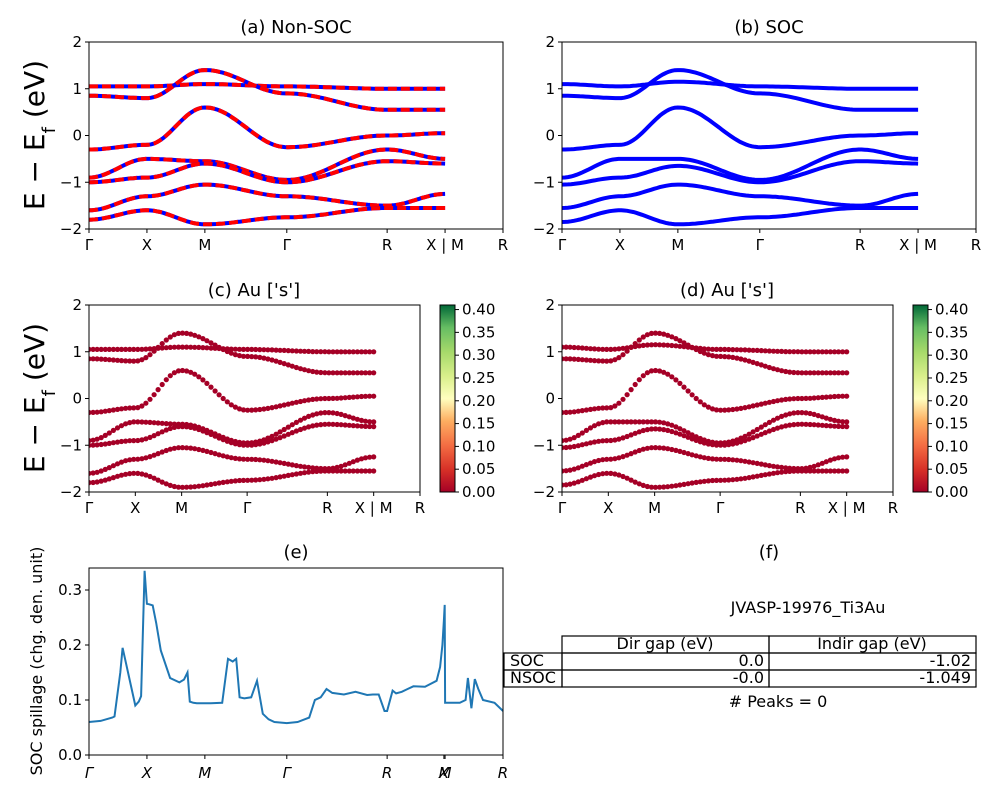  Describe the element at coordinates (720, 508) in the screenshot. I see `x-tick-label: Γ` at that location.